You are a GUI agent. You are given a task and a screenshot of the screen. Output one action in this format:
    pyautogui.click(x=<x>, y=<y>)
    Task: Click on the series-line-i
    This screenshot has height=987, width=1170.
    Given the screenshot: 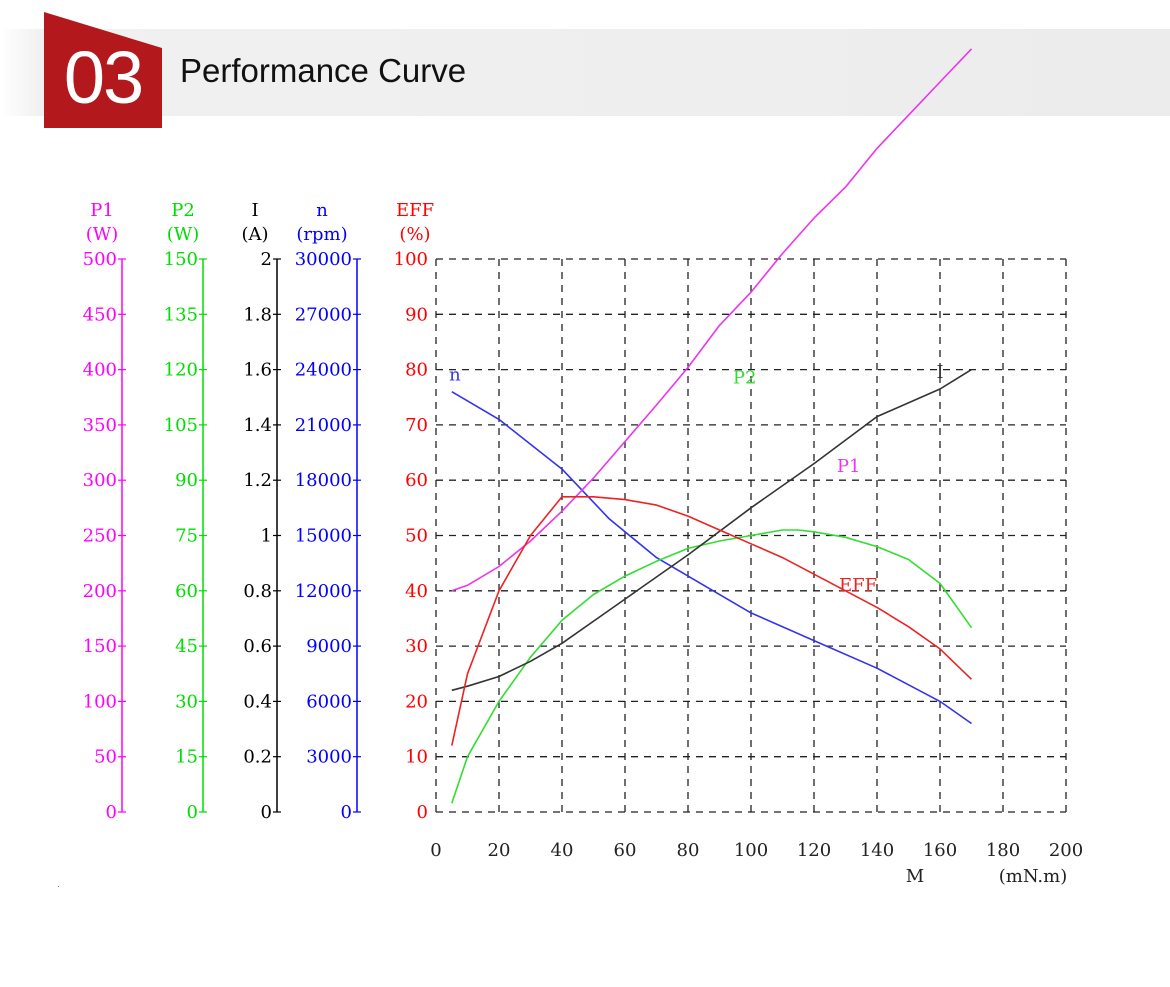 What is the action you would take?
    pyautogui.click(x=711, y=530)
    